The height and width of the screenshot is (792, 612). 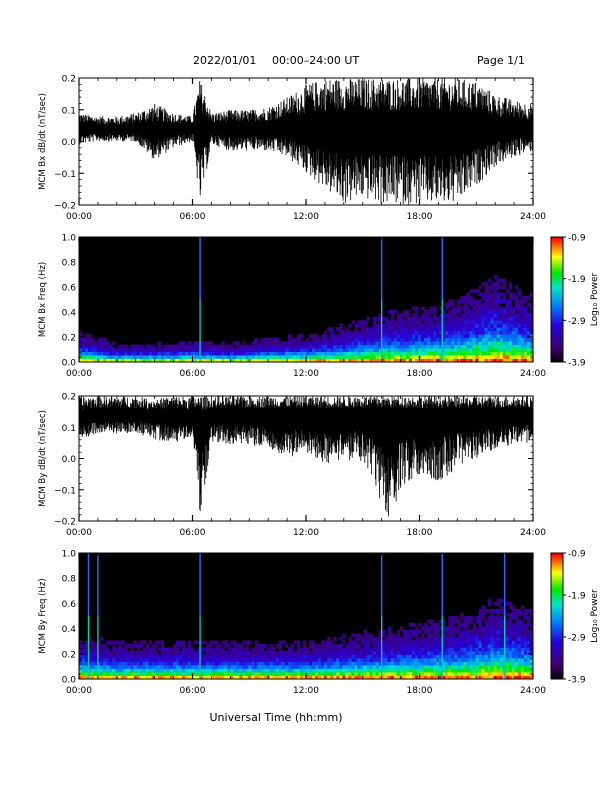 What do you see at coordinates (577, 597) in the screenshot?
I see `colorbar-tick-label: -1.9` at bounding box center [577, 597].